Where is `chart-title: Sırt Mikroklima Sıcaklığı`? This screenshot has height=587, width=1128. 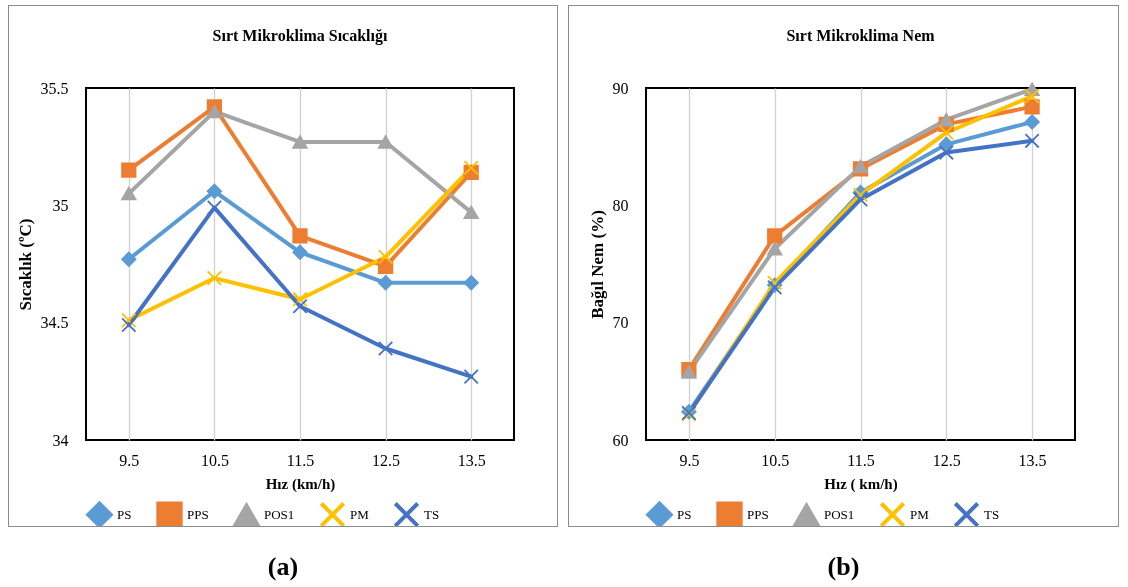 chart-title: Sırt Mikroklima Sıcaklığı is located at coordinates (300, 36).